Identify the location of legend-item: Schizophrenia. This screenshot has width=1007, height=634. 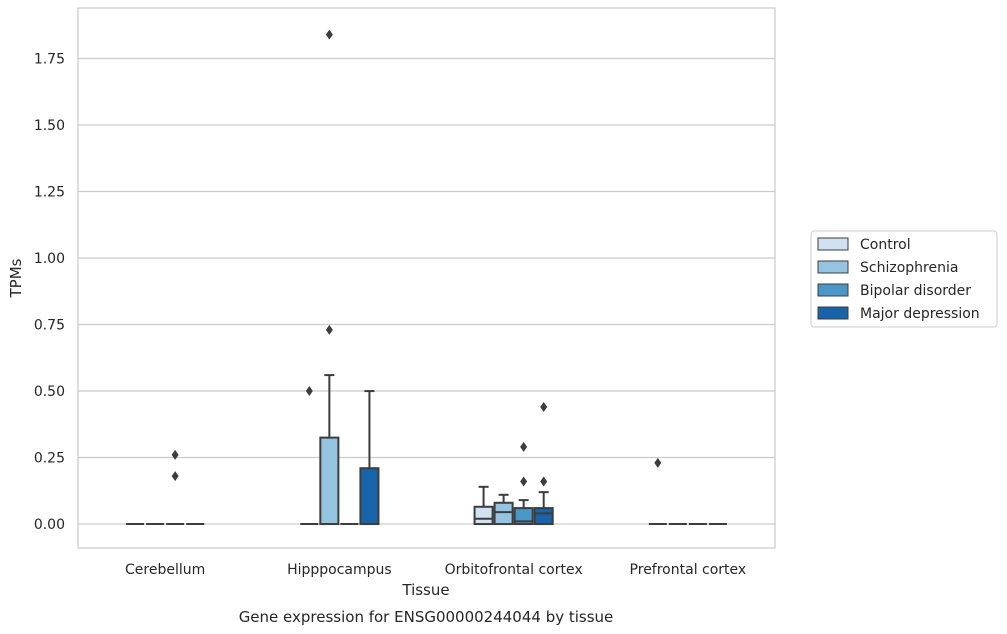
(887, 268).